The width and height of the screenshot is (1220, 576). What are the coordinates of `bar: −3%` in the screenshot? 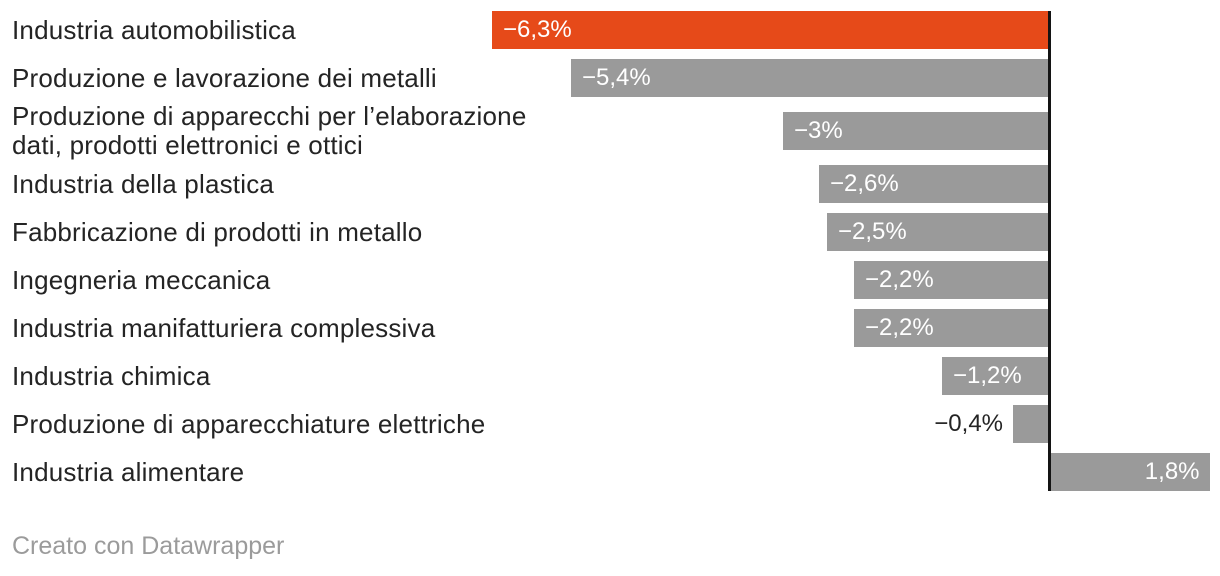 It's located at (915, 131).